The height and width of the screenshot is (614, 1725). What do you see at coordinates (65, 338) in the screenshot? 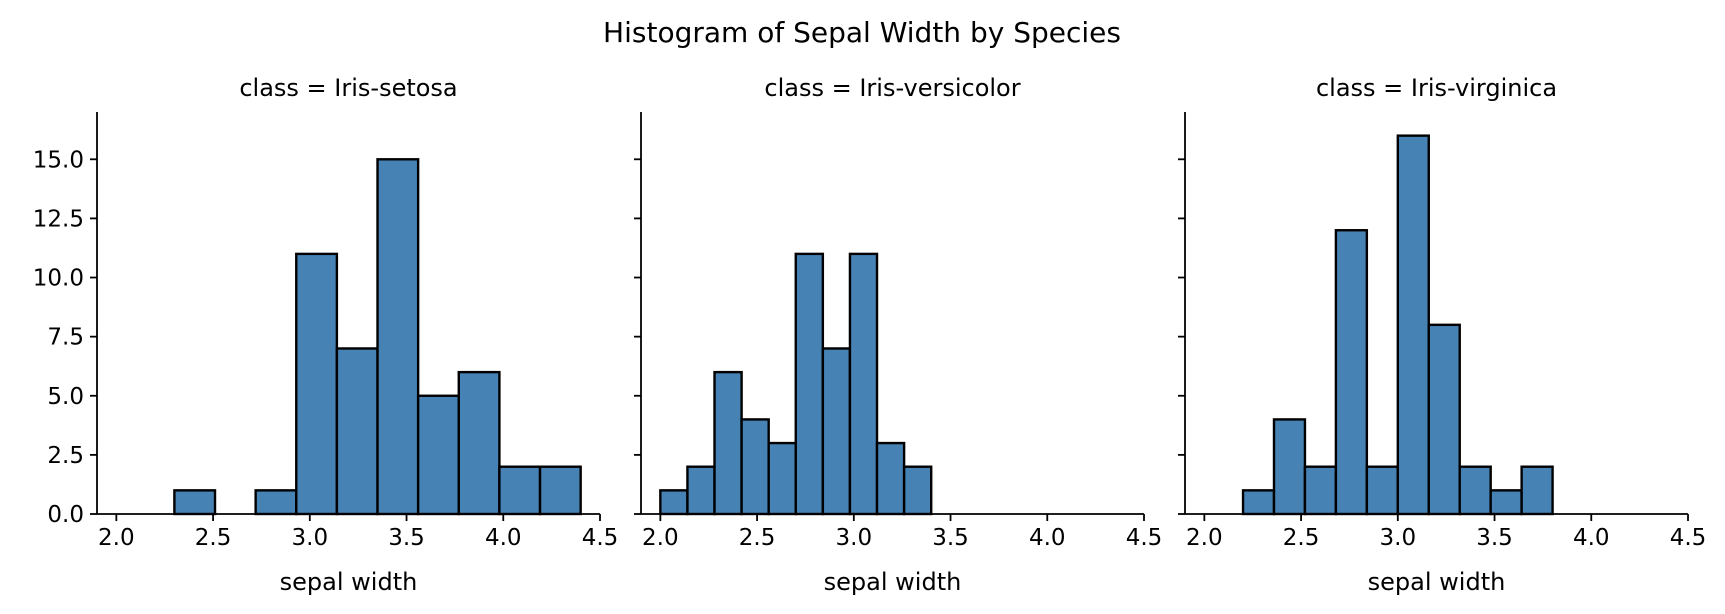
I see `y-tick-label: 7.5` at bounding box center [65, 338].